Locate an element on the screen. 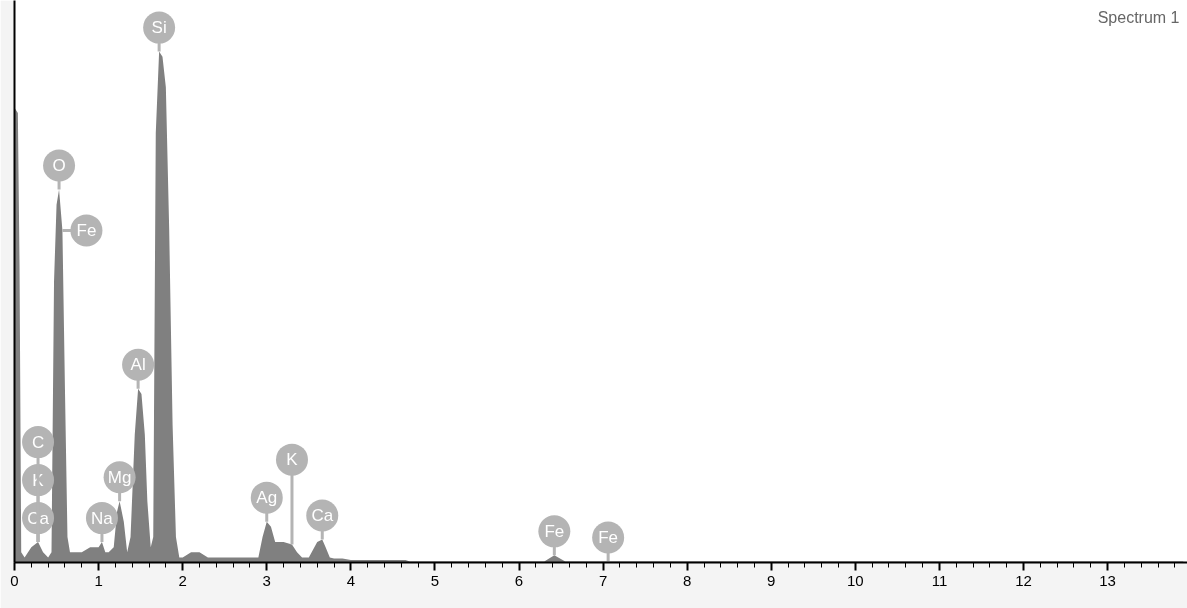  x-tick-label: 8 is located at coordinates (687, 580).